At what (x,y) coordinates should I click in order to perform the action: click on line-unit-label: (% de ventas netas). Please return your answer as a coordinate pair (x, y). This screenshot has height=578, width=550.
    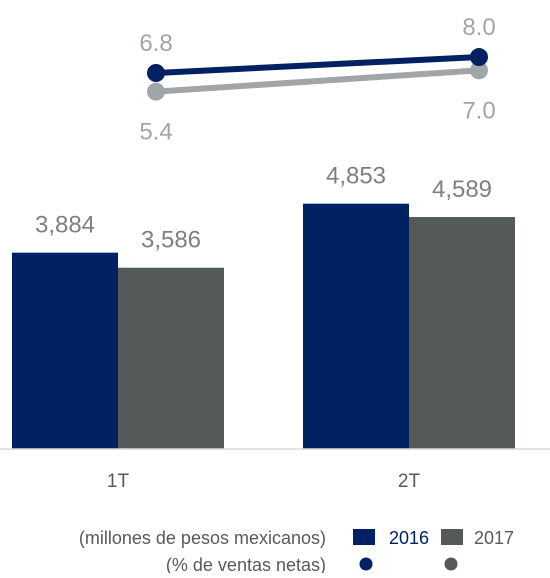
    Looking at the image, I should click on (246, 564).